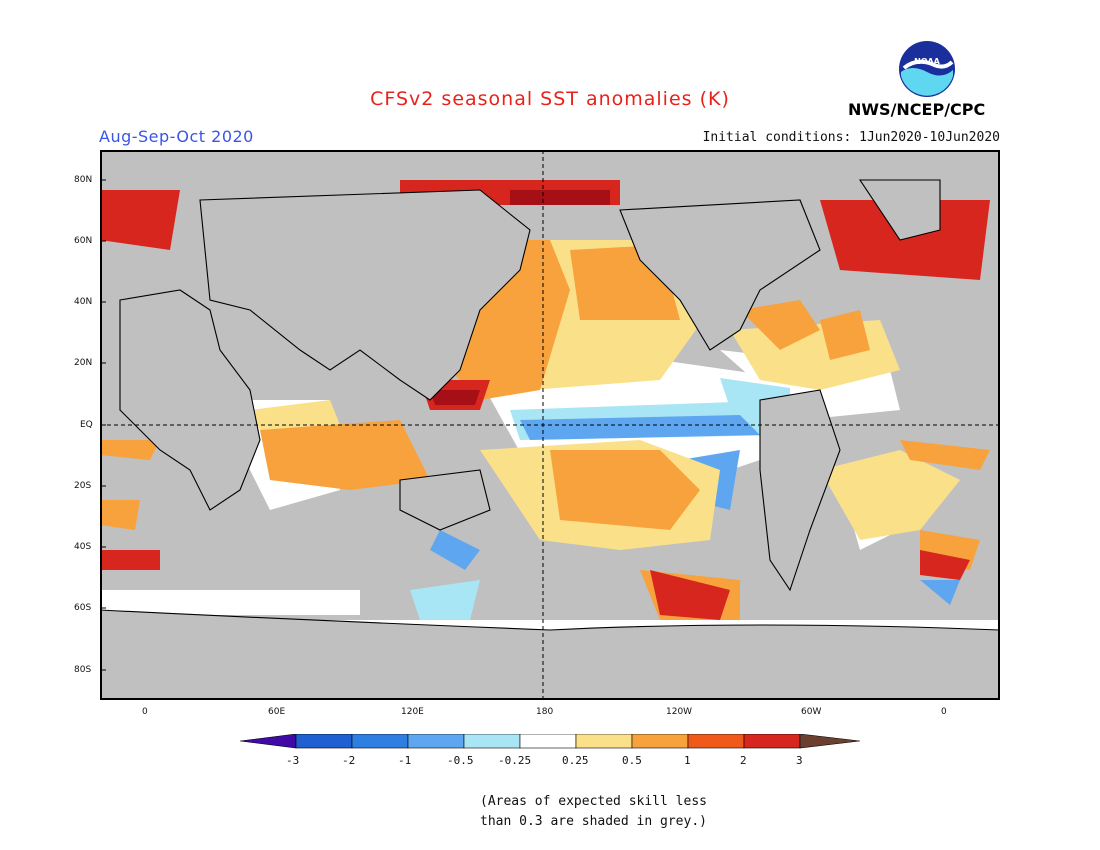  I want to click on lon-label-60w: 60W, so click(811, 712).